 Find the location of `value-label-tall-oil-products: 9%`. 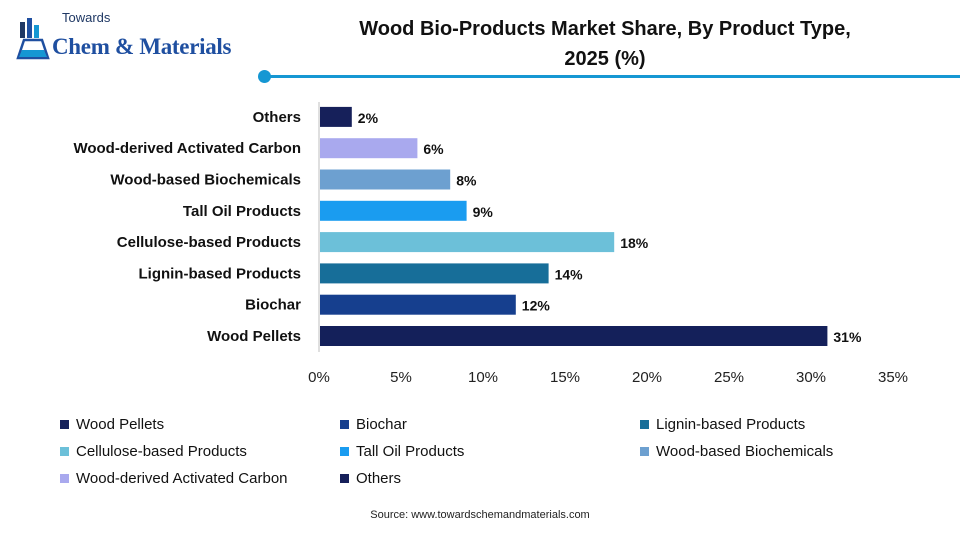

value-label-tall-oil-products: 9% is located at coordinates (483, 212).